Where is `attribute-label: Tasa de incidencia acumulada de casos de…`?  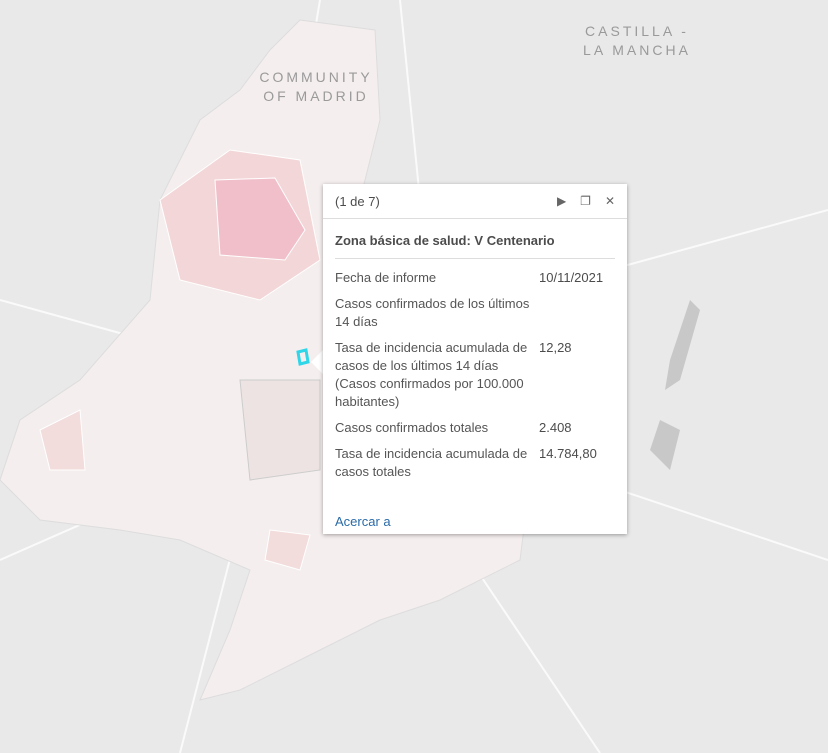 attribute-label: Tasa de incidencia acumulada de casos de… is located at coordinates (431, 374).